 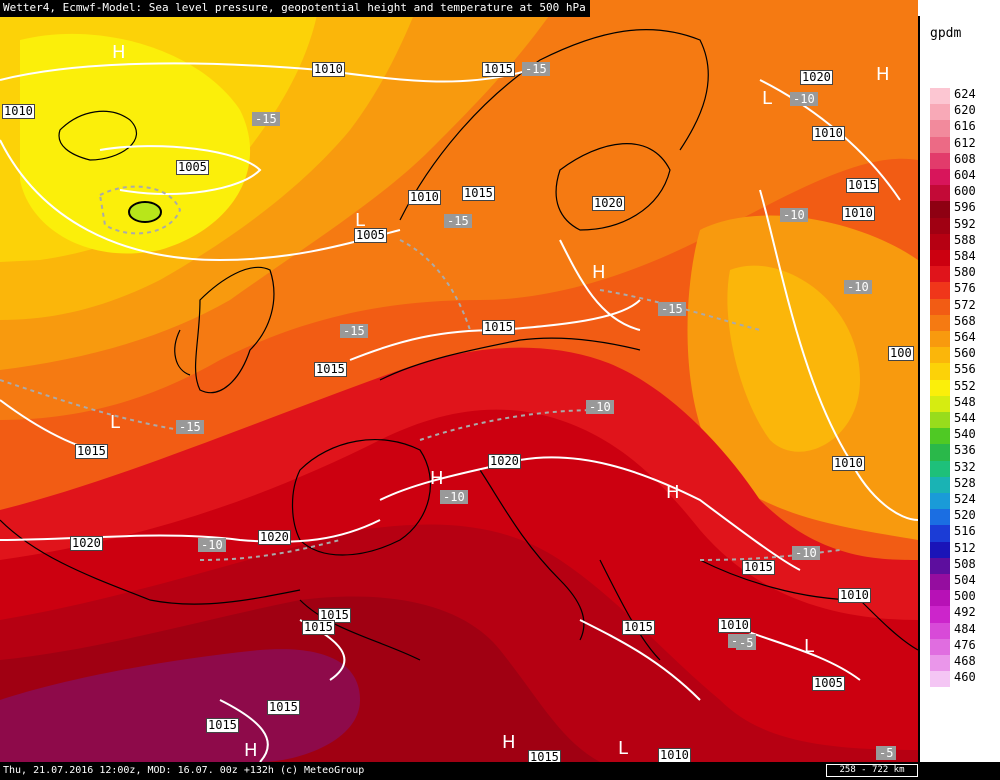 What do you see at coordinates (965, 628) in the screenshot?
I see `legend-level-label: 484` at bounding box center [965, 628].